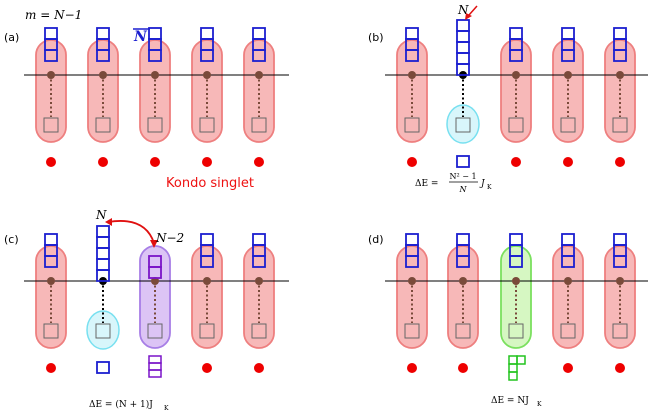 The width and height of the screenshot is (648, 414). Describe the element at coordinates (510, 401) in the screenshot. I see `energy-d-text: ΔE = NJ` at that location.